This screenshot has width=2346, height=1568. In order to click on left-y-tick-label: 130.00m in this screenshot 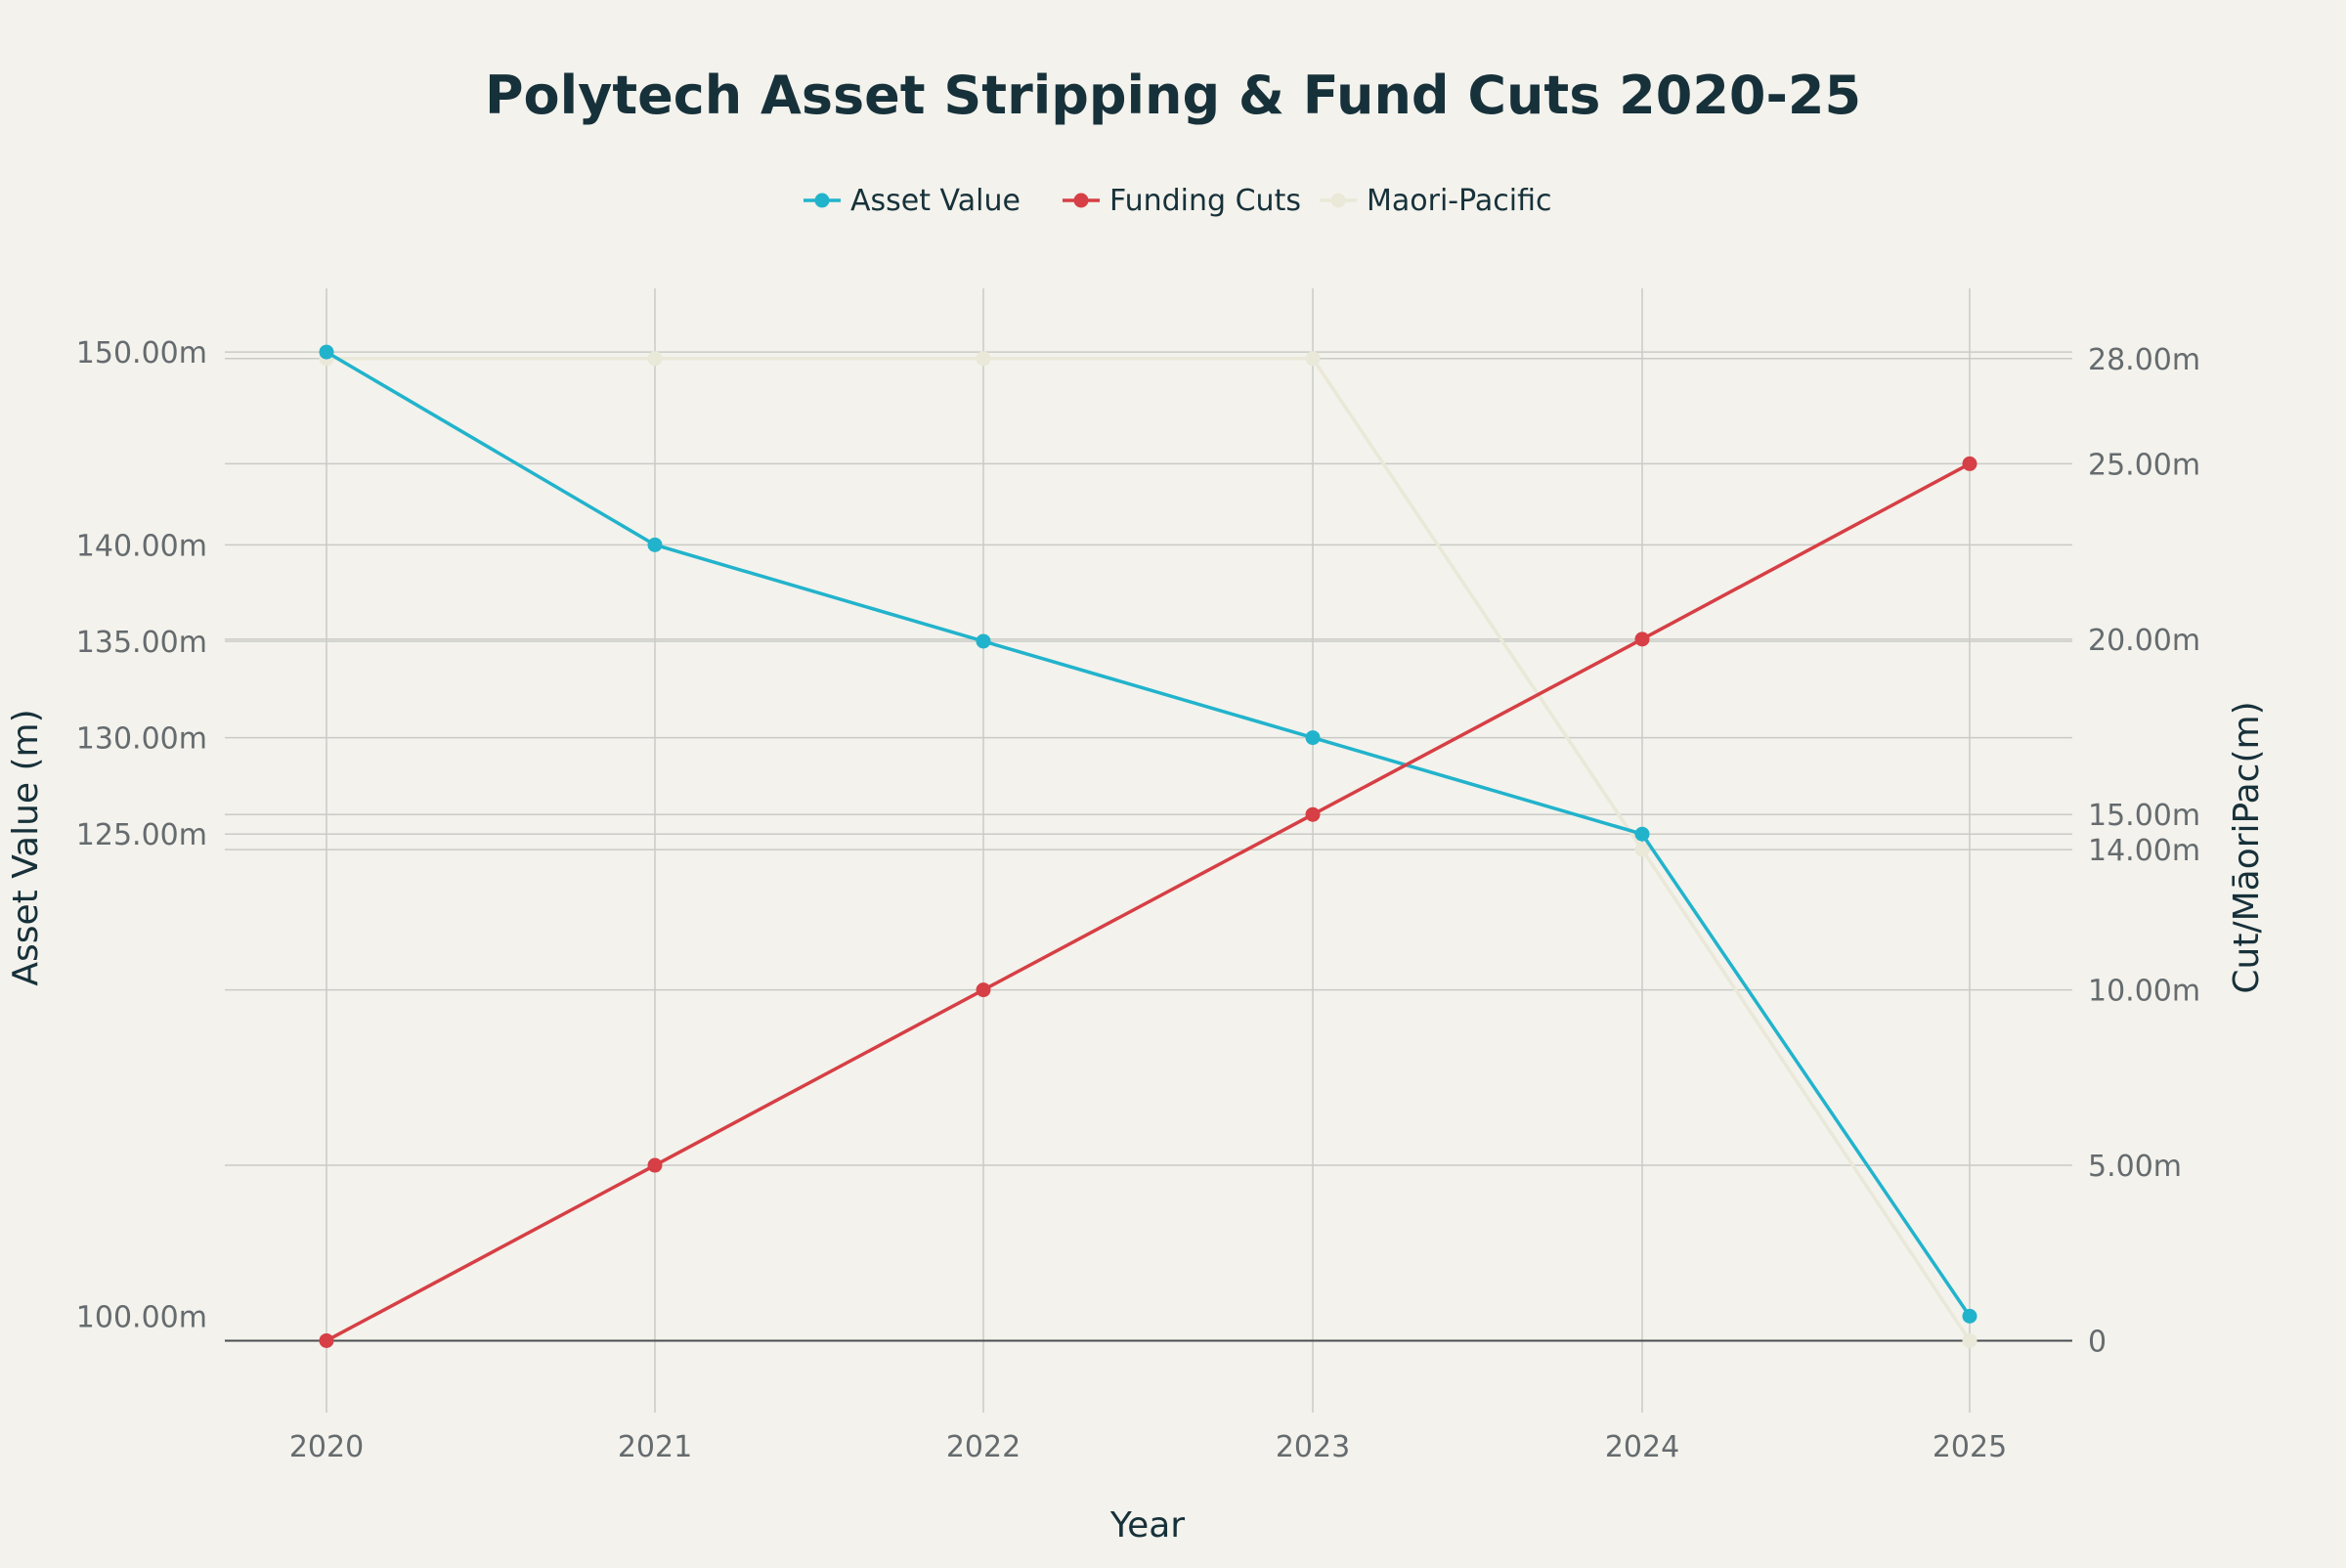, I will do `click(142, 740)`.